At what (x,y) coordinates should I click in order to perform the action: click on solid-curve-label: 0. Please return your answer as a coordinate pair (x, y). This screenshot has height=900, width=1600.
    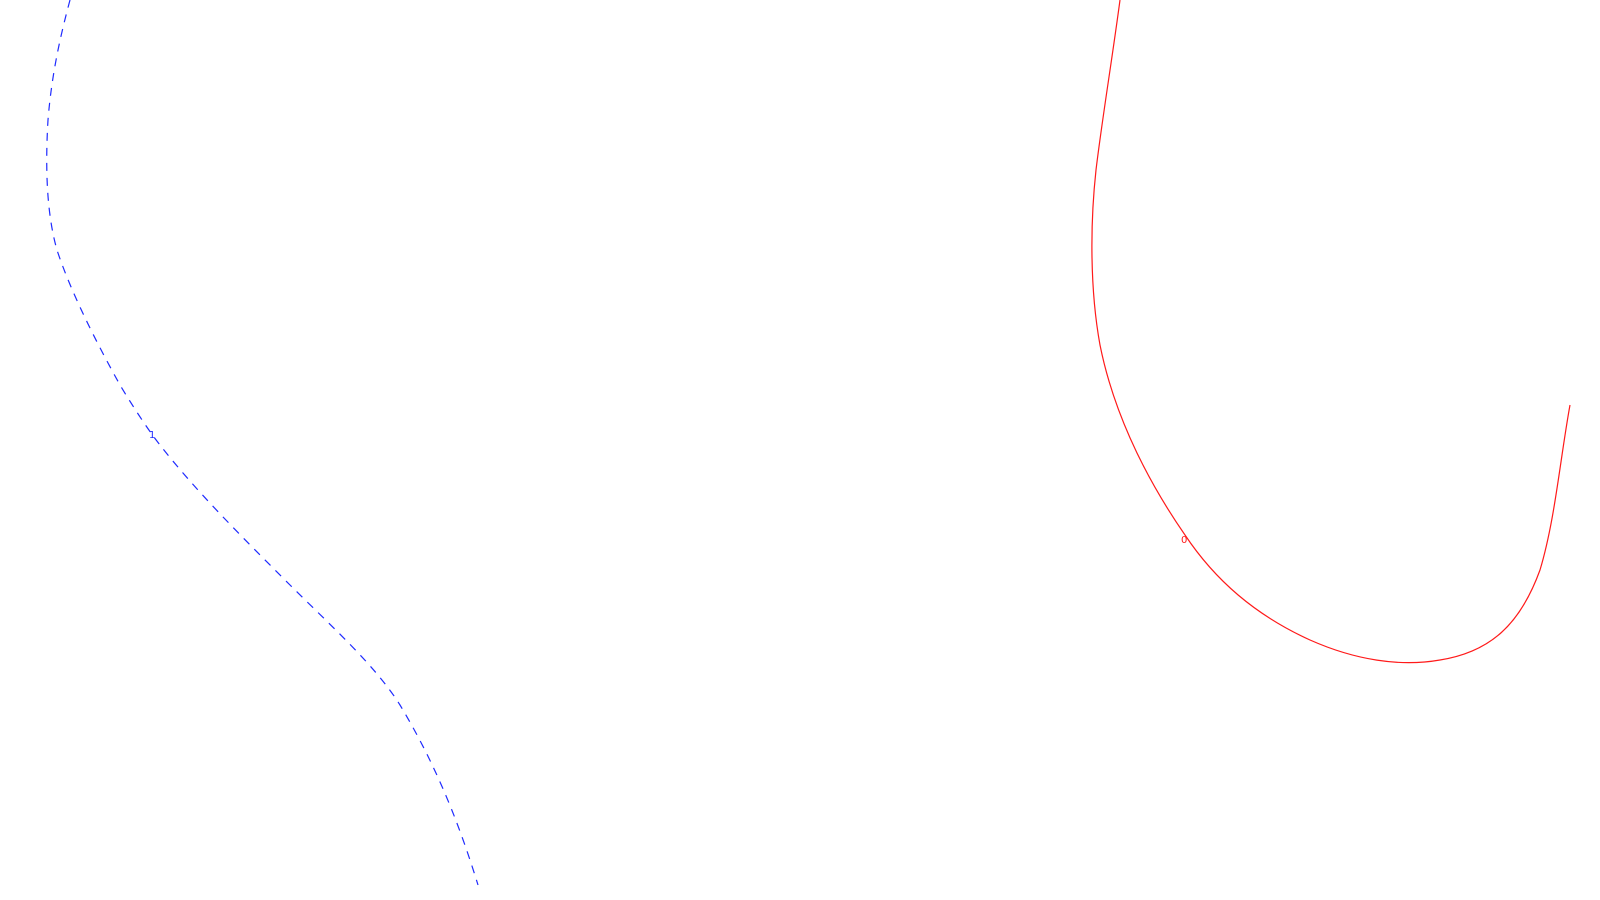
    Looking at the image, I should click on (1184, 540).